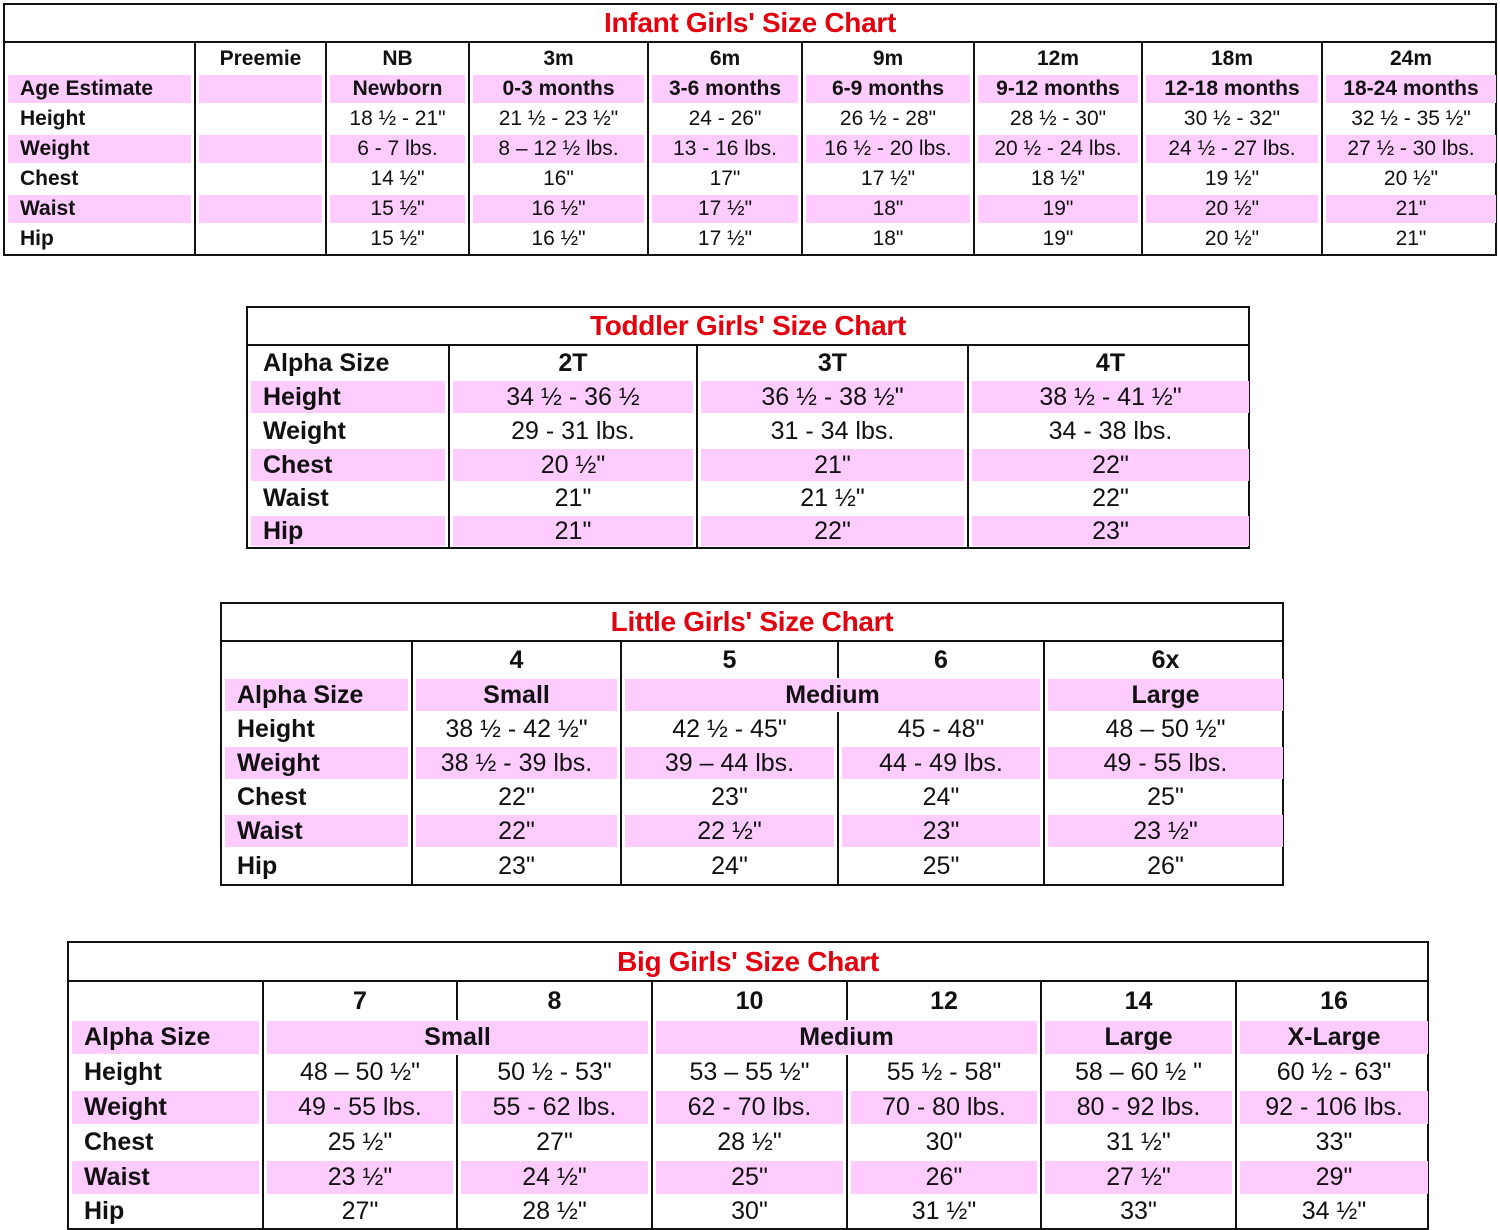 The width and height of the screenshot is (1500, 1230). I want to click on chart-title: Little Girls' Size Chart, so click(752, 623).